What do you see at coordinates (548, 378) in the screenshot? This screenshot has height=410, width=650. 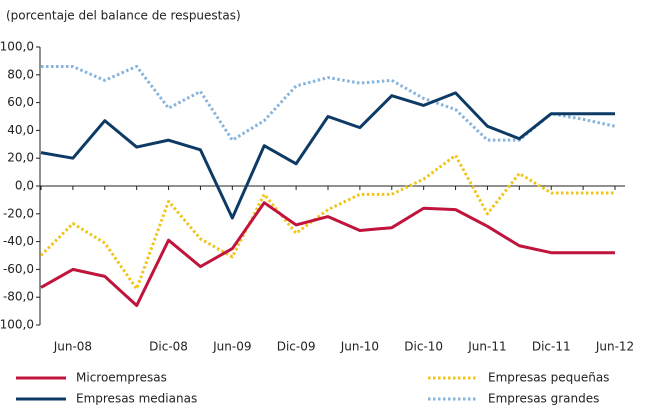 I see `legend-label: Empresas pequeñas` at bounding box center [548, 378].